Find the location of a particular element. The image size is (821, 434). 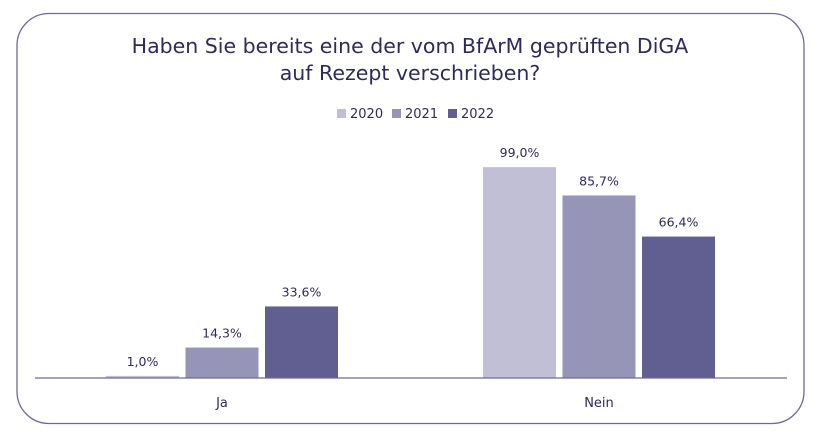

x-tick-label: Ja is located at coordinates (221, 403).